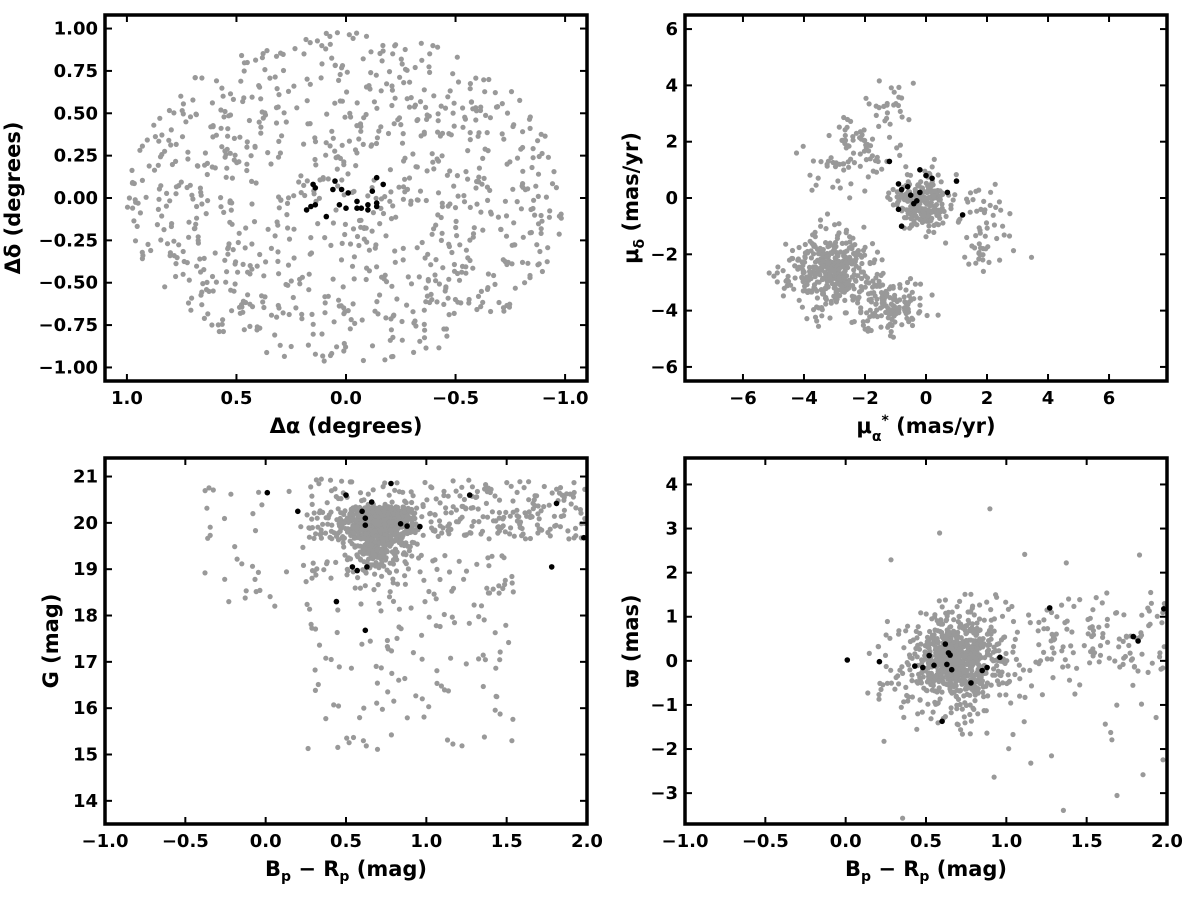 The width and height of the screenshot is (1200, 900). Describe the element at coordinates (885, 421) in the screenshot. I see `x-label-sup: *` at that location.